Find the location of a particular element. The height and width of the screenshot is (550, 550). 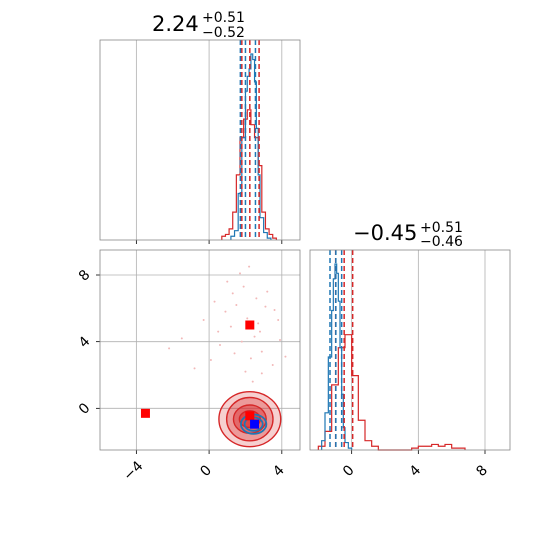

title-p1-value: 2.24 is located at coordinates (175, 24).